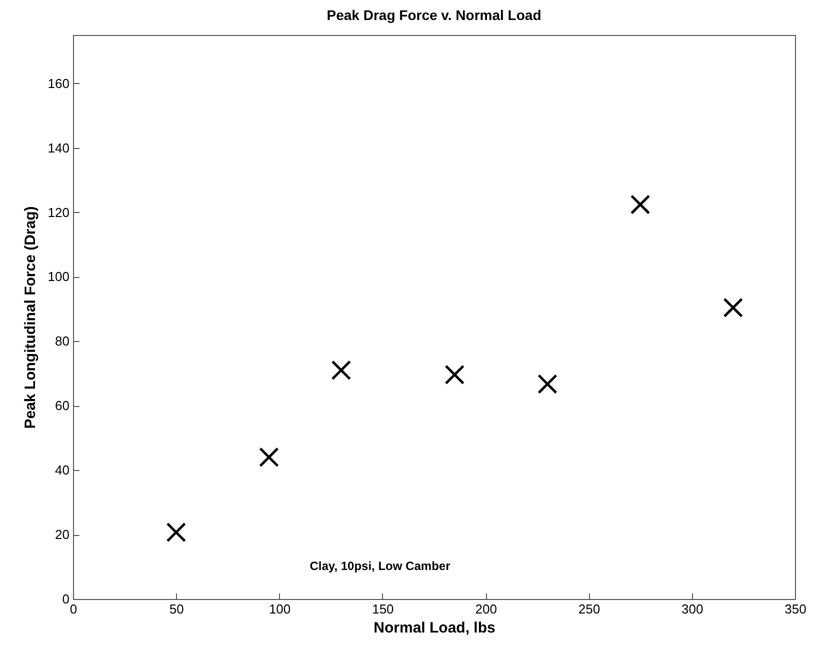  I want to click on y-tick-label: 20, so click(62, 534).